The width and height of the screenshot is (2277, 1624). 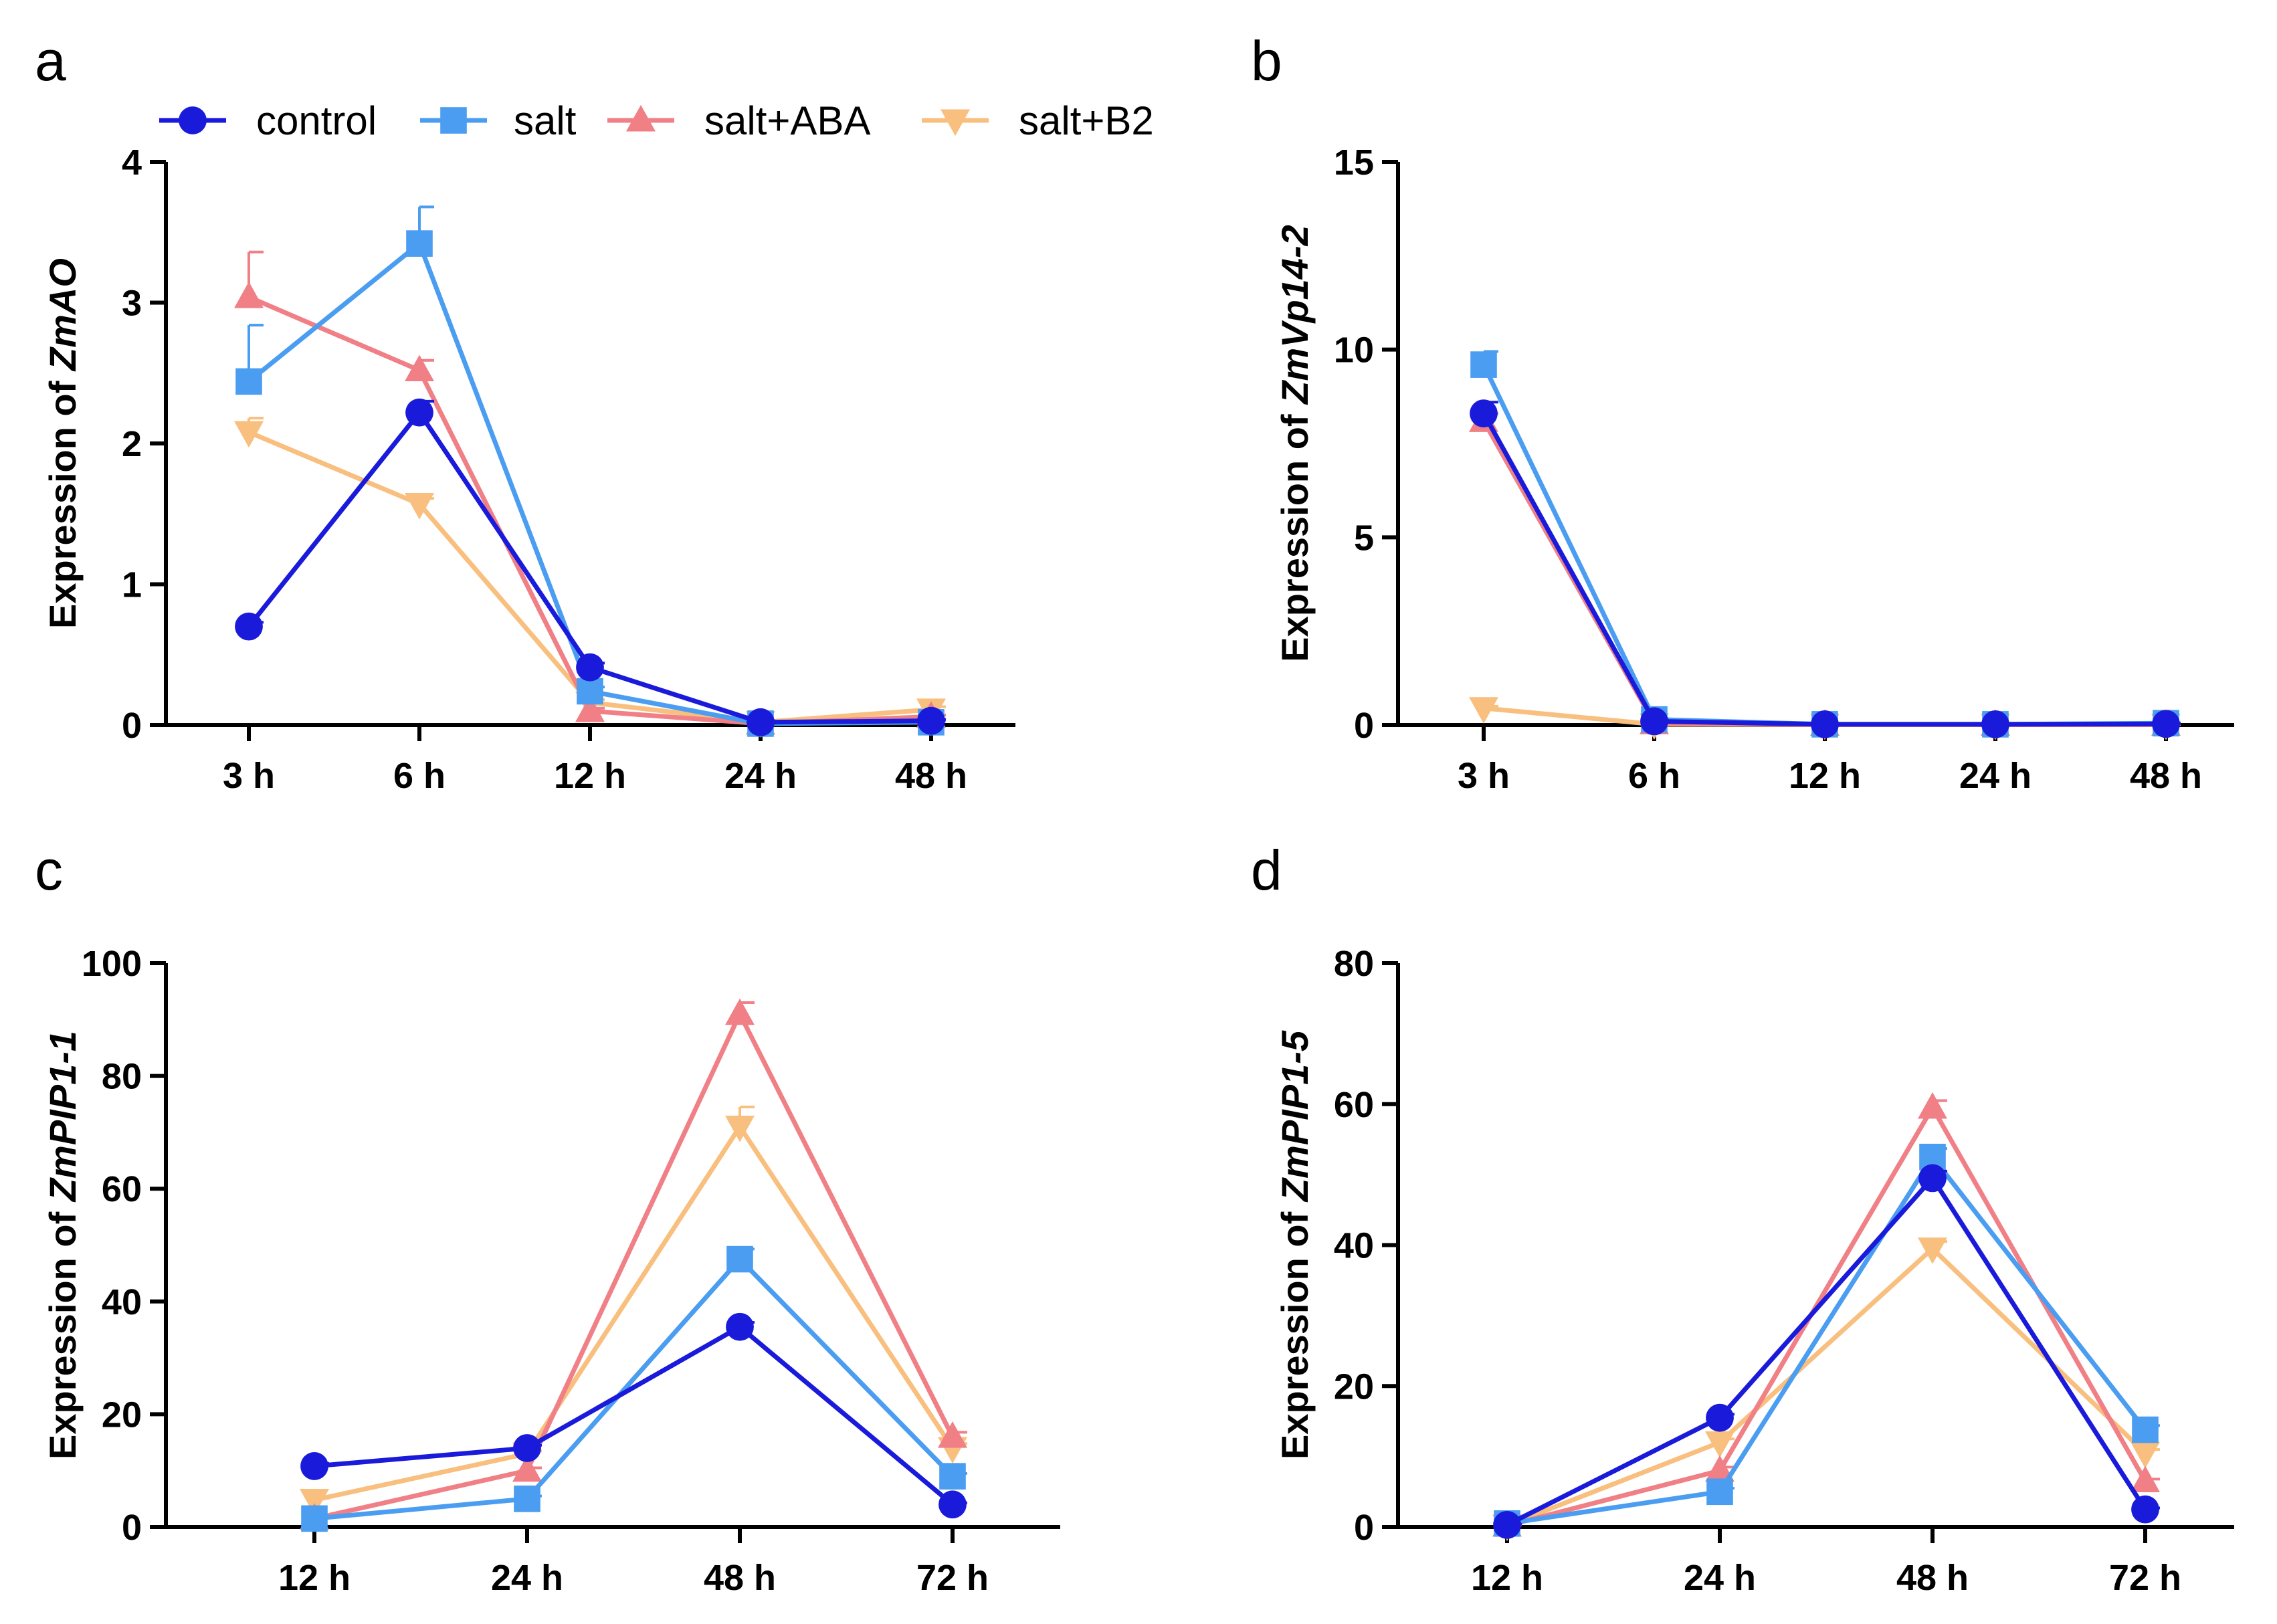 What do you see at coordinates (1354, 162) in the screenshot?
I see `y-tick-label: 15` at bounding box center [1354, 162].